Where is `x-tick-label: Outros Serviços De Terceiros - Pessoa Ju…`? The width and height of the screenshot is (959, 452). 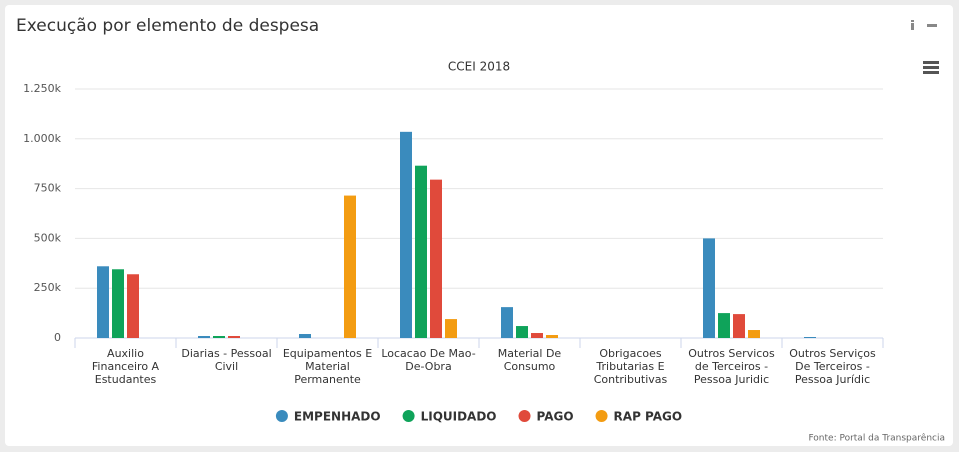 x-tick-label: Outros Serviços De Terceiros - Pessoa Ju… is located at coordinates (832, 366).